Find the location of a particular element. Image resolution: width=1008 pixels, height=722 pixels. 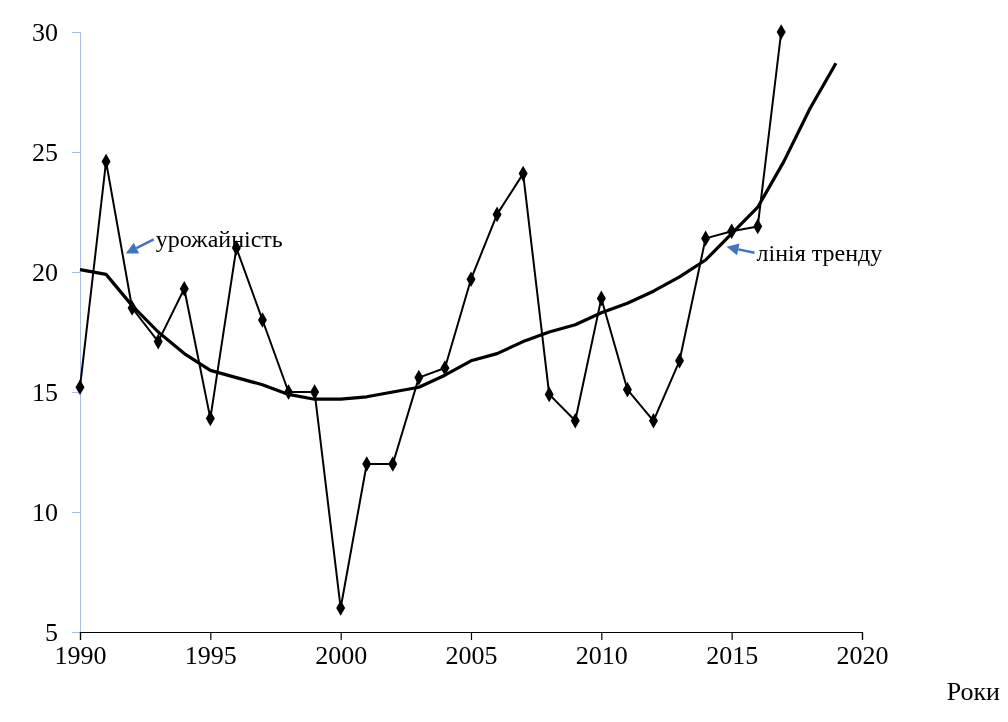

x-tick-label: 1995 is located at coordinates (210, 656).